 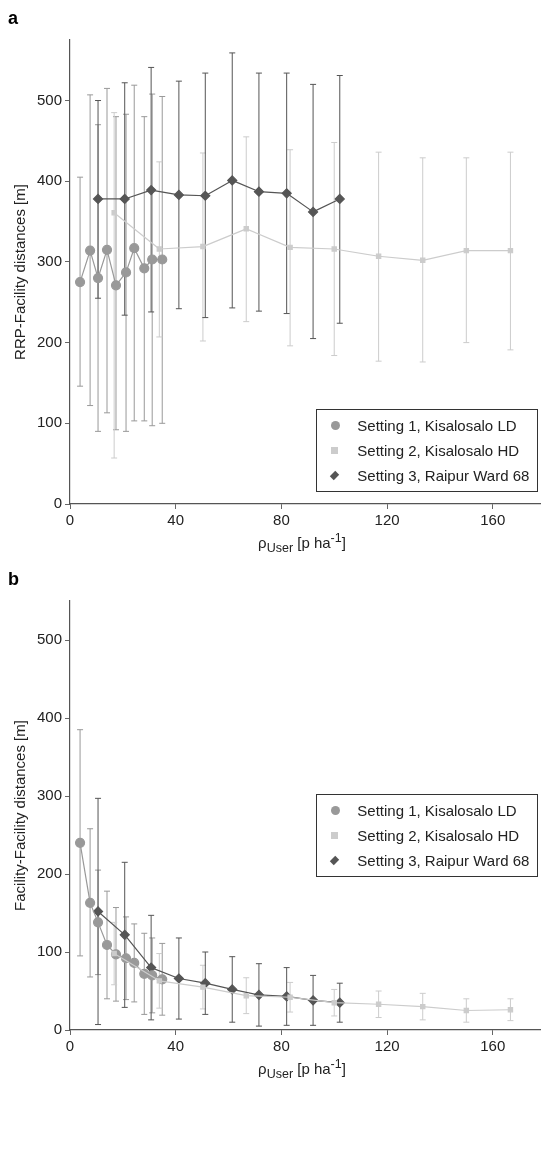 What do you see at coordinates (20, 272) in the screenshot?
I see `y-axis-title: RRP-Facility distances [m]` at bounding box center [20, 272].